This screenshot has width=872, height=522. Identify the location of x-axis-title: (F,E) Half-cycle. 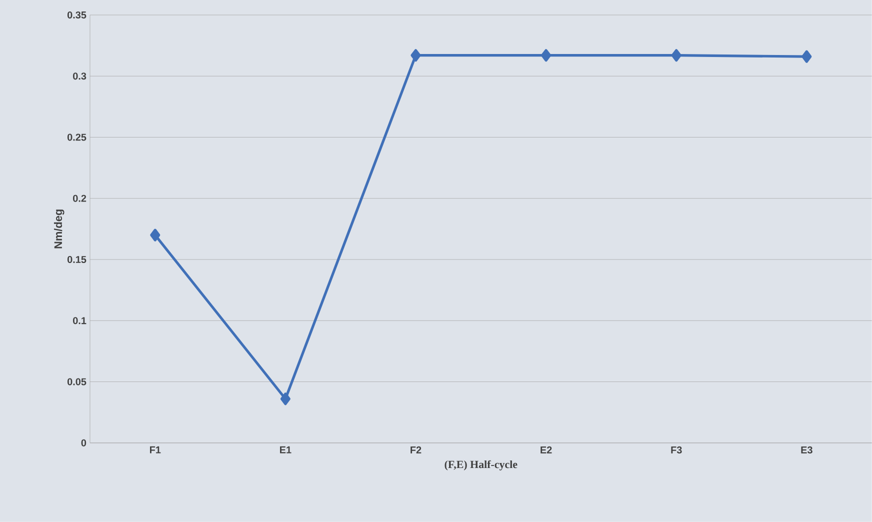
(481, 465).